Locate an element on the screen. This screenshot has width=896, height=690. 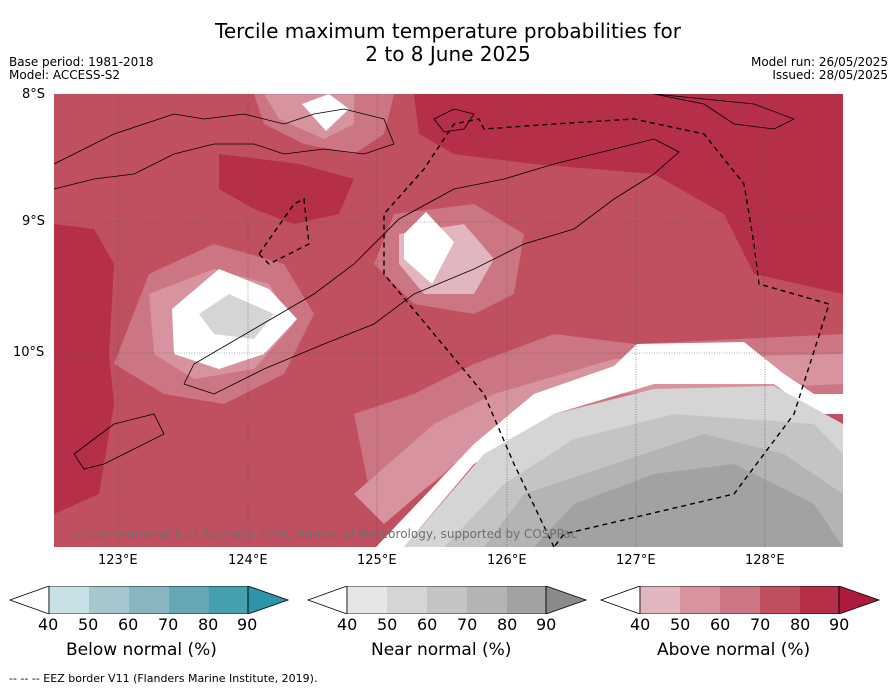
near-normal-frame is located at coordinates (446, 600).